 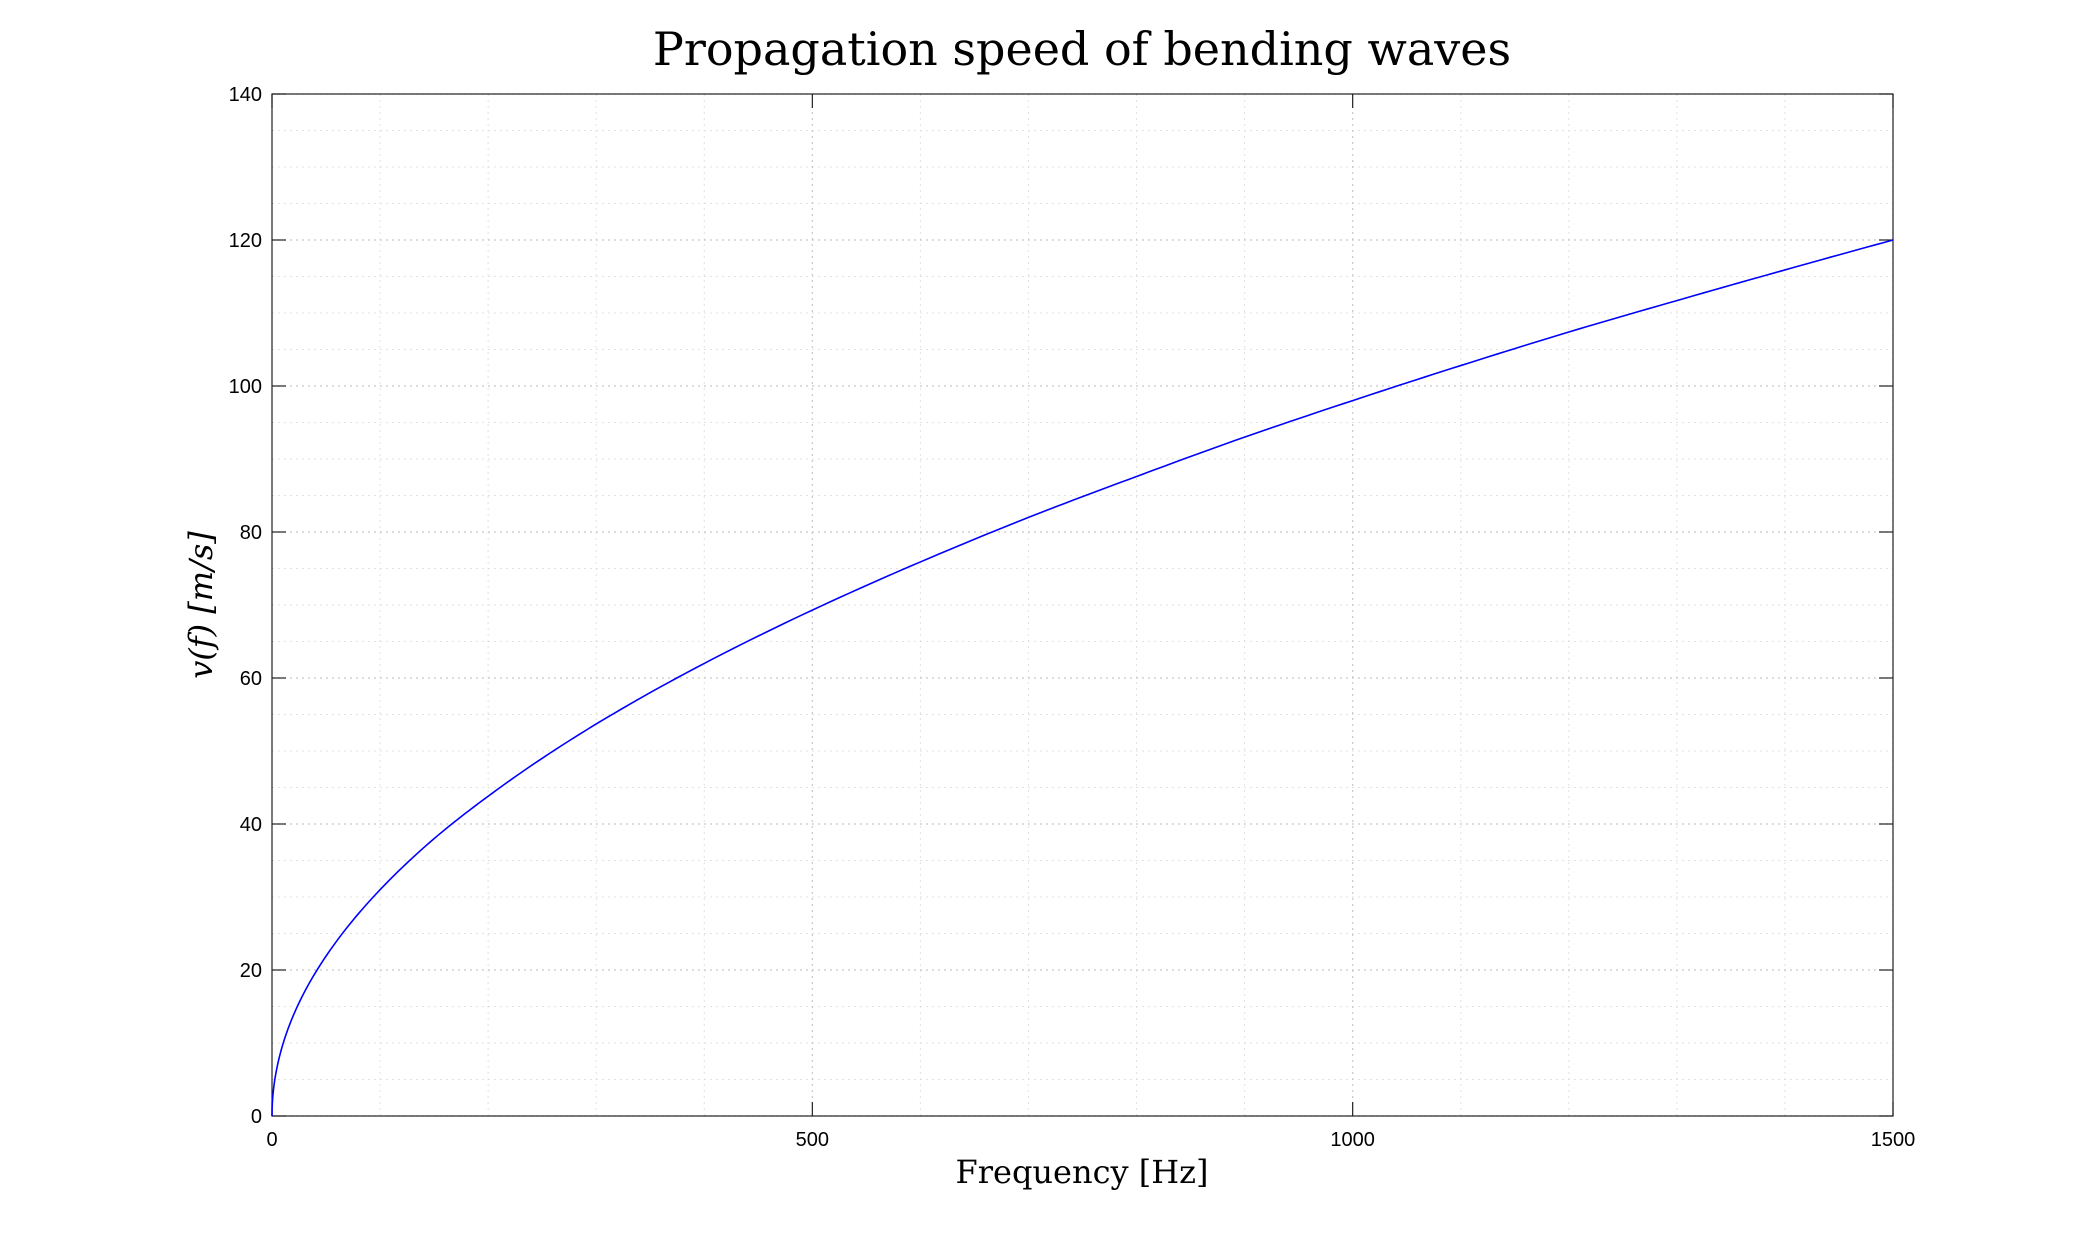 I want to click on y-axis-label: v(f) [m/s], so click(x=201, y=605).